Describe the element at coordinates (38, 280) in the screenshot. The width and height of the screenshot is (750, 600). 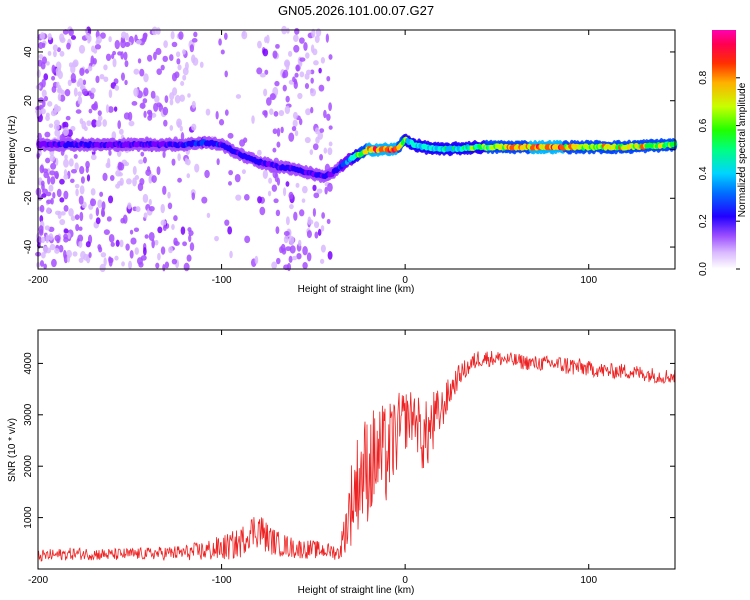
I see `spectrogram-x-tick-label: -200` at that location.